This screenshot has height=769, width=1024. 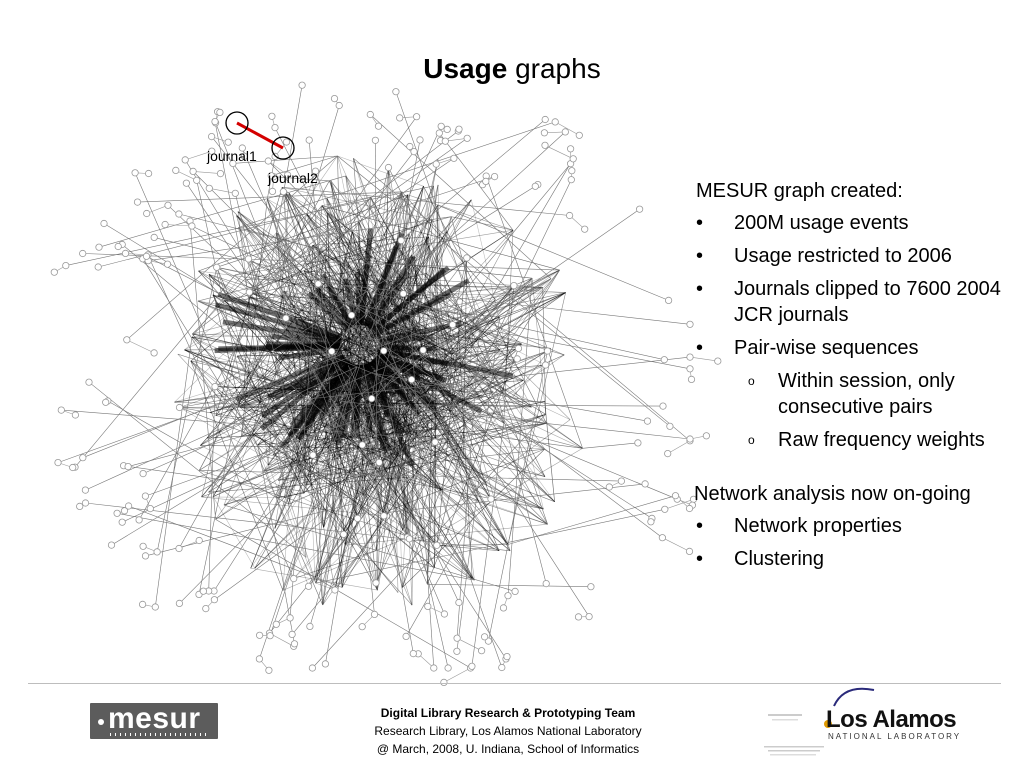 I want to click on sub-bullet-text: Raw frequency weights, so click(x=881, y=440).